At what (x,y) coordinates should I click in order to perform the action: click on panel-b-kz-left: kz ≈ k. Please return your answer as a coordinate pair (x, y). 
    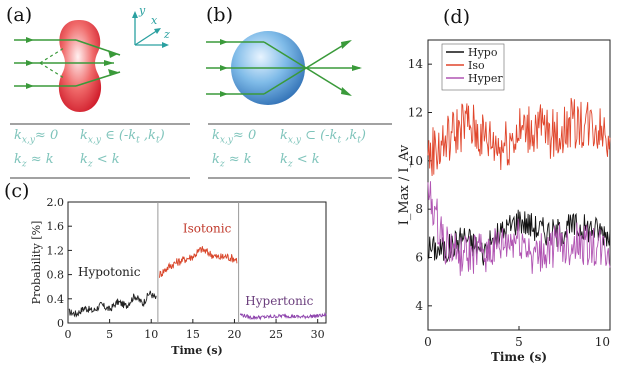
    Looking at the image, I should click on (232, 161).